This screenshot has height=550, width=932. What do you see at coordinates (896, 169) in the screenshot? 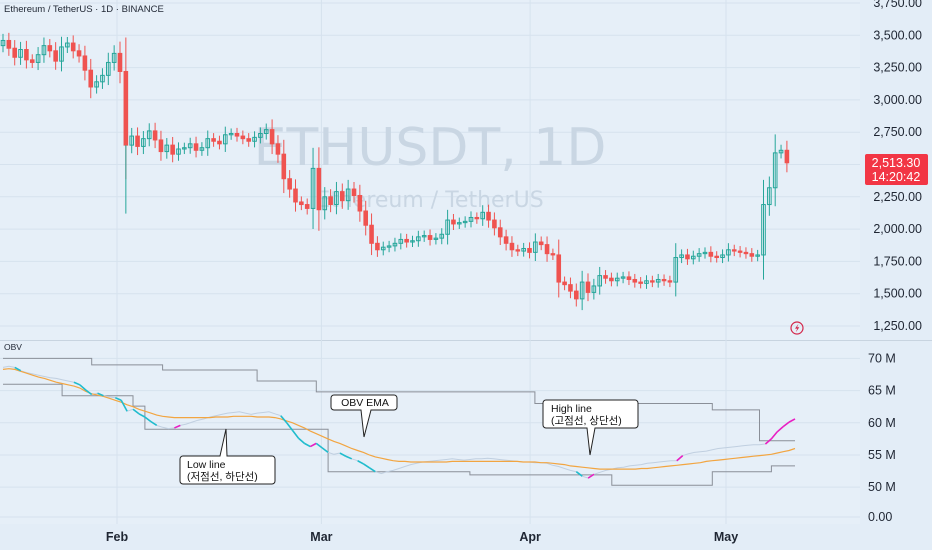
I see `last-price-tag-bg` at bounding box center [896, 169].